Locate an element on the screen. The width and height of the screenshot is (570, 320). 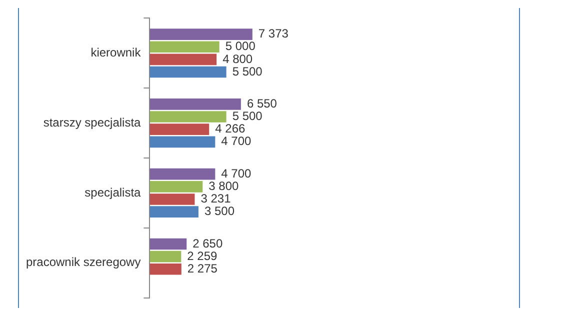
y-tick-label: starszy specjalista is located at coordinates (92, 122).